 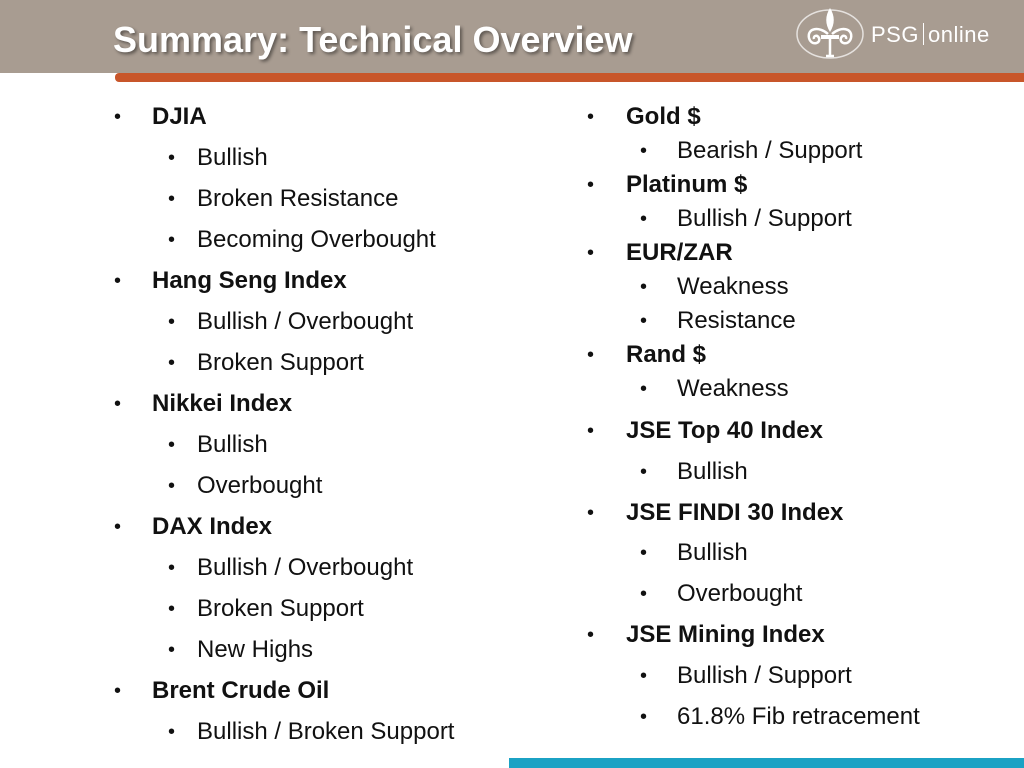 I want to click on bullet-text: Platinum $, so click(x=687, y=184).